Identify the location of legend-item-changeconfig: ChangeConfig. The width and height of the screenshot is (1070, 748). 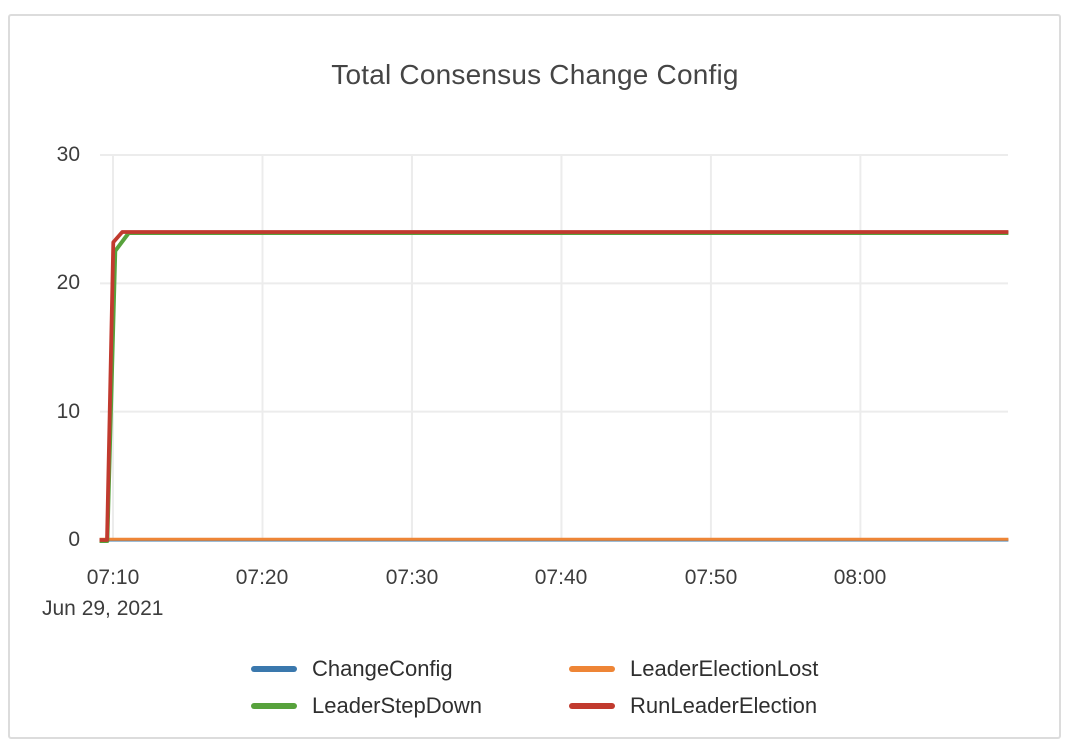
(410, 668).